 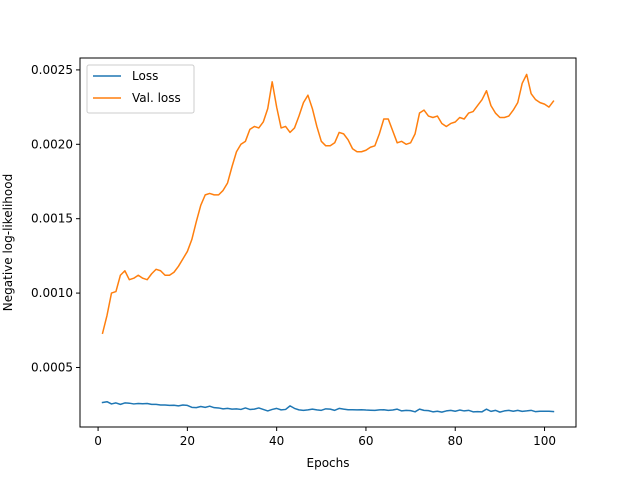 What do you see at coordinates (52, 293) in the screenshot?
I see `y-tick-label: 0.0010` at bounding box center [52, 293].